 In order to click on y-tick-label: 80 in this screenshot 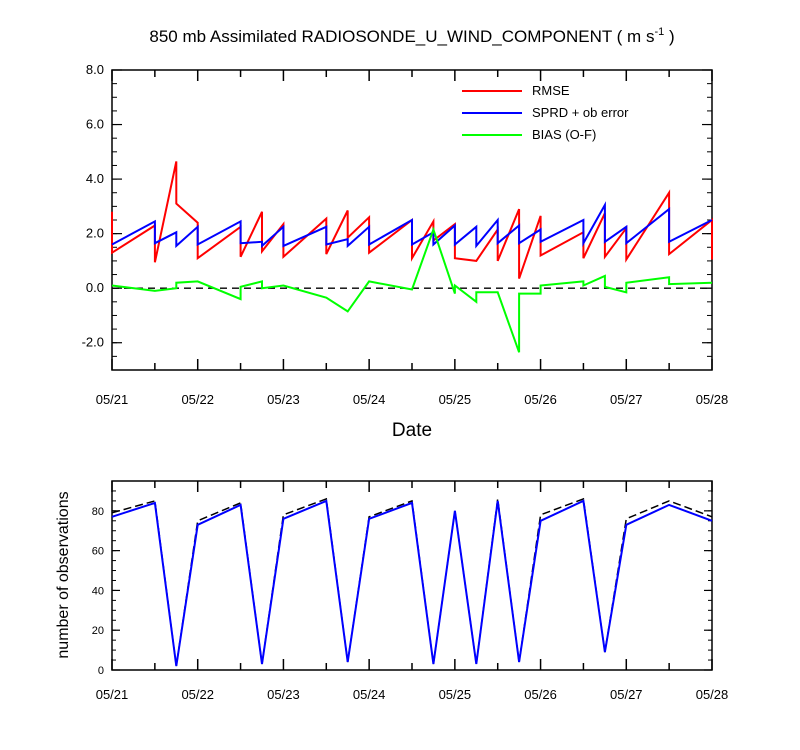, I will do `click(98, 512)`.